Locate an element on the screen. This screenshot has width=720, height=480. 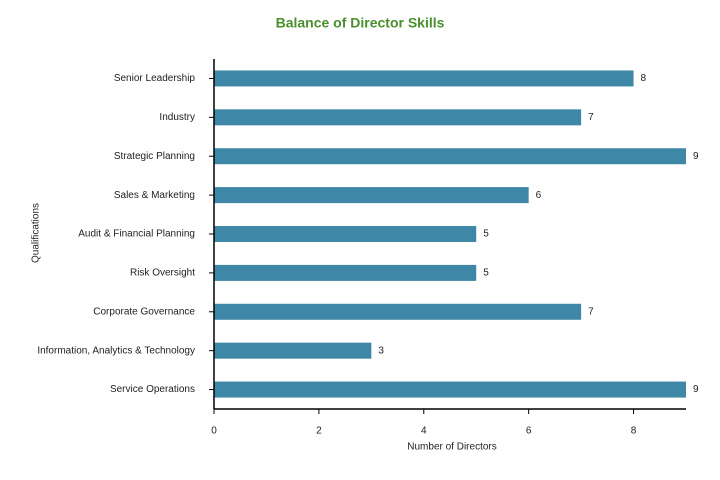
y-tick-label: Sales & Marketing is located at coordinates (154, 195).